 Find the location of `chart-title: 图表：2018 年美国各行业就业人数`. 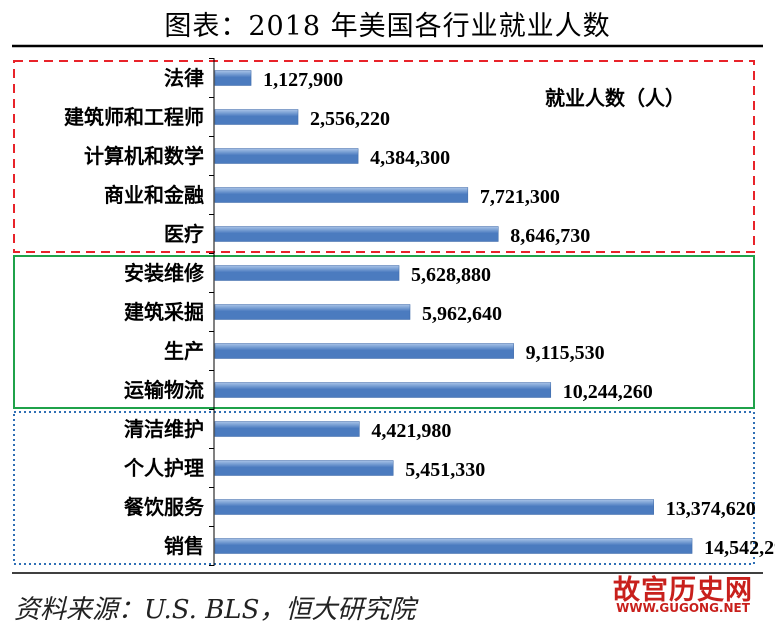

chart-title: 图表：2018 年美国各行业就业人数 is located at coordinates (387, 26).